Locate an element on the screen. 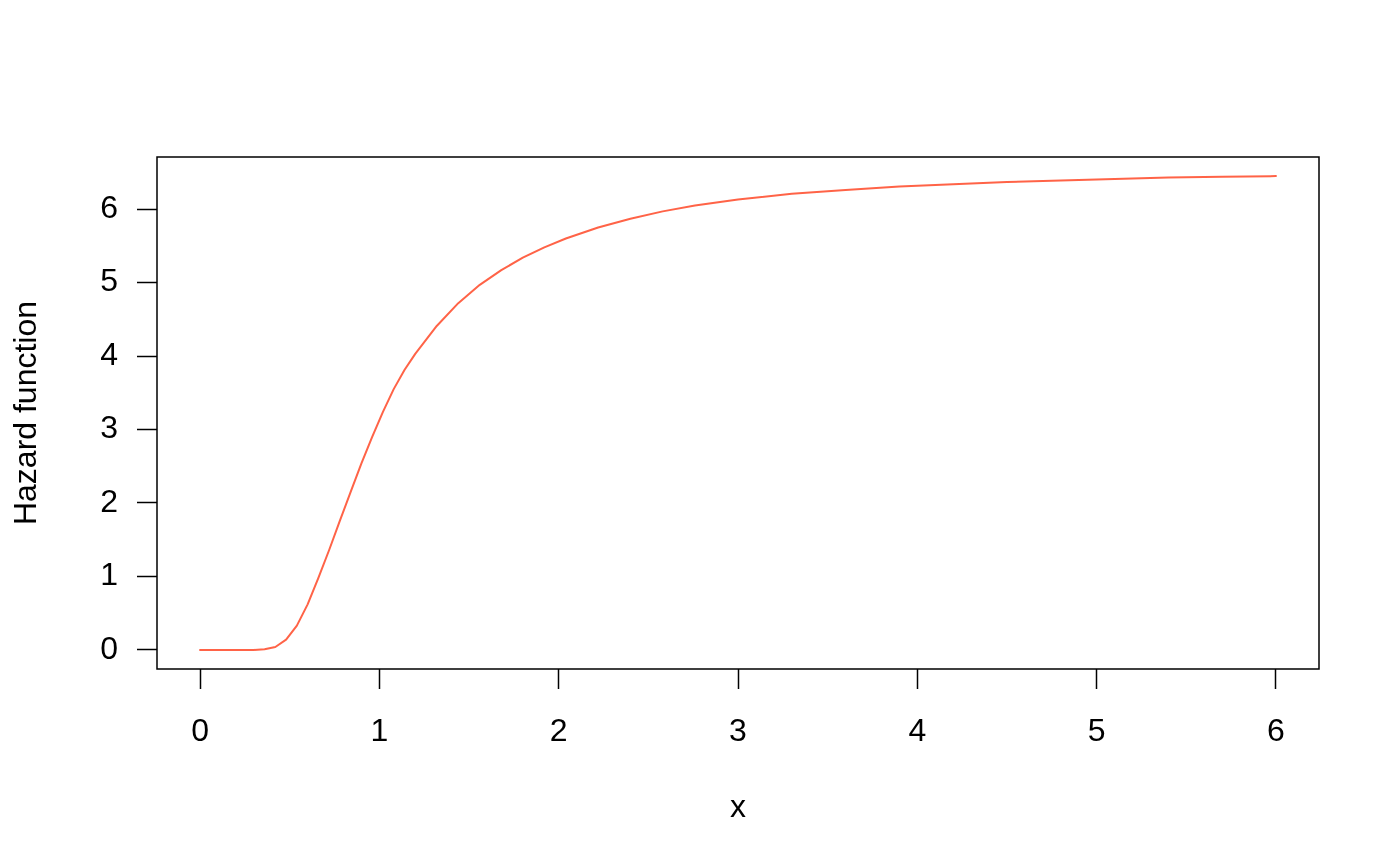 The height and width of the screenshot is (866, 1400). x-tick-label: 6 is located at coordinates (1276, 730).